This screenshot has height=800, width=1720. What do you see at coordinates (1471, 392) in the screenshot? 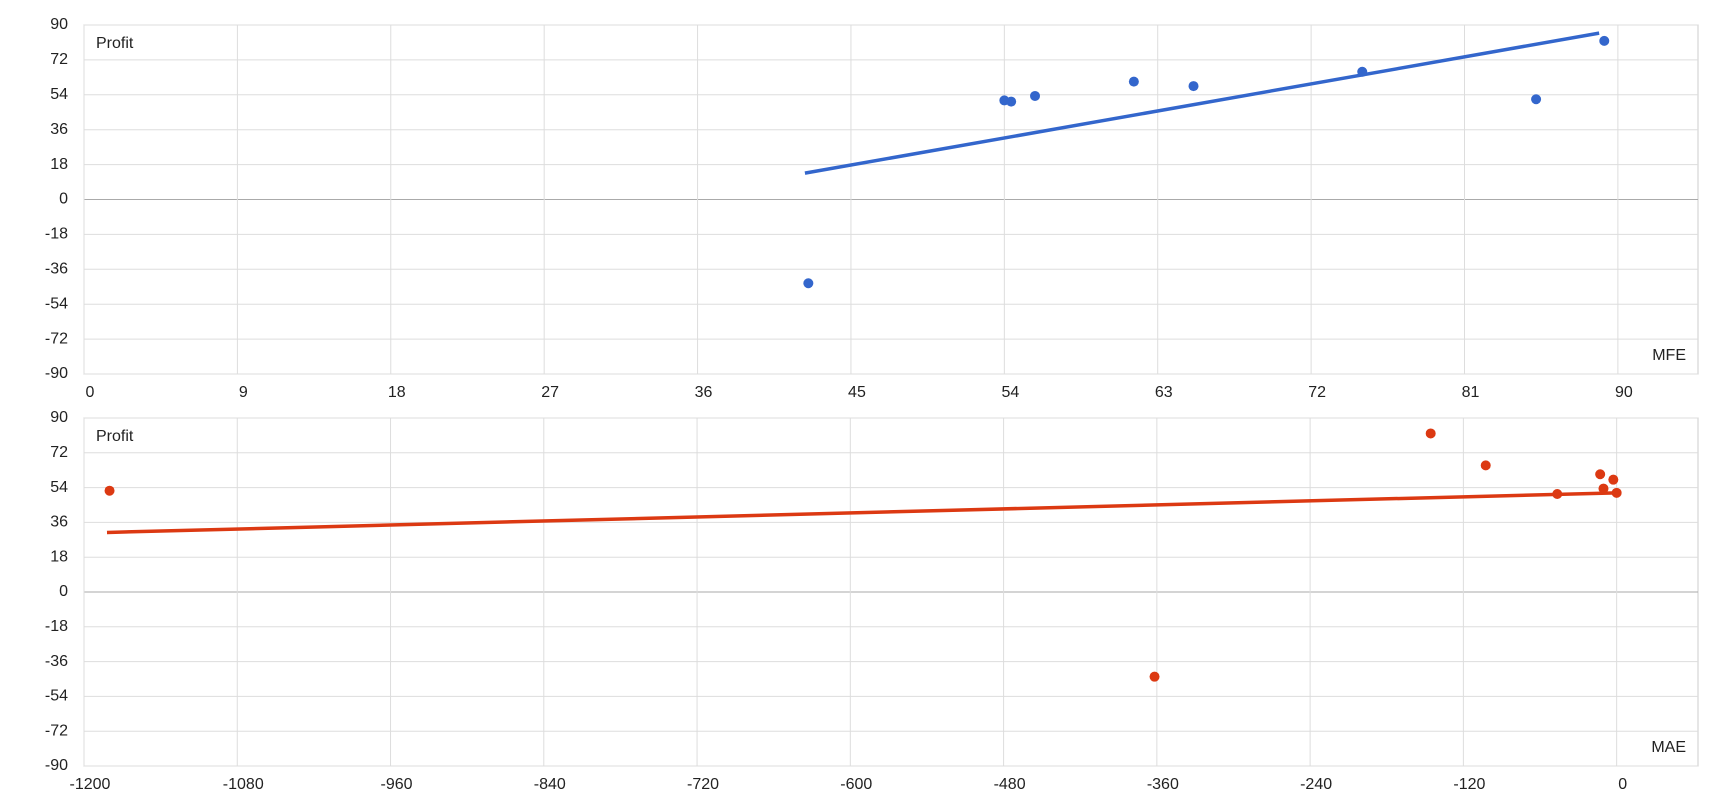
I see `x-tick-label: 81` at bounding box center [1471, 392].